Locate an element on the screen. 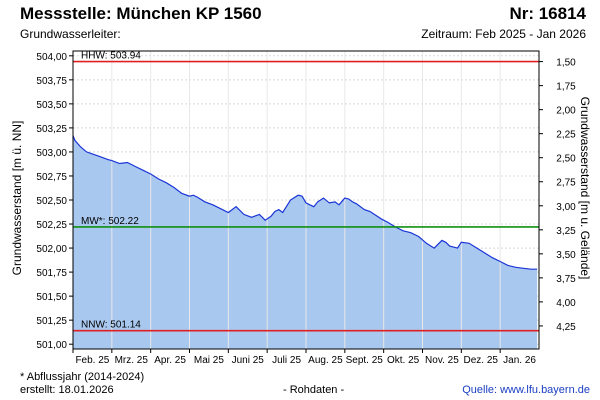 This screenshot has width=600, height=400. y2-axis-label: Grundwasserstand [m u. Gelände] is located at coordinates (585, 188).